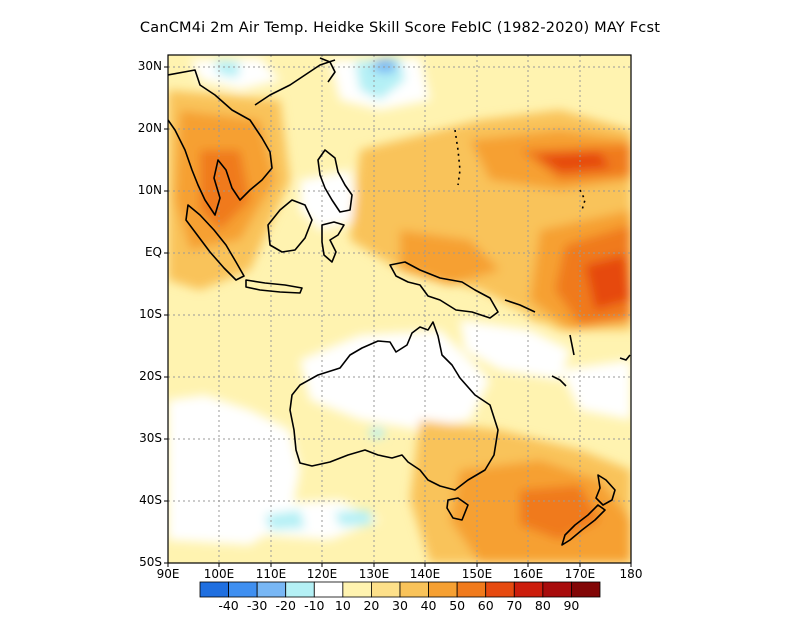  Describe the element at coordinates (153, 252) in the screenshot. I see `lat-label-eq: EQ` at that location.